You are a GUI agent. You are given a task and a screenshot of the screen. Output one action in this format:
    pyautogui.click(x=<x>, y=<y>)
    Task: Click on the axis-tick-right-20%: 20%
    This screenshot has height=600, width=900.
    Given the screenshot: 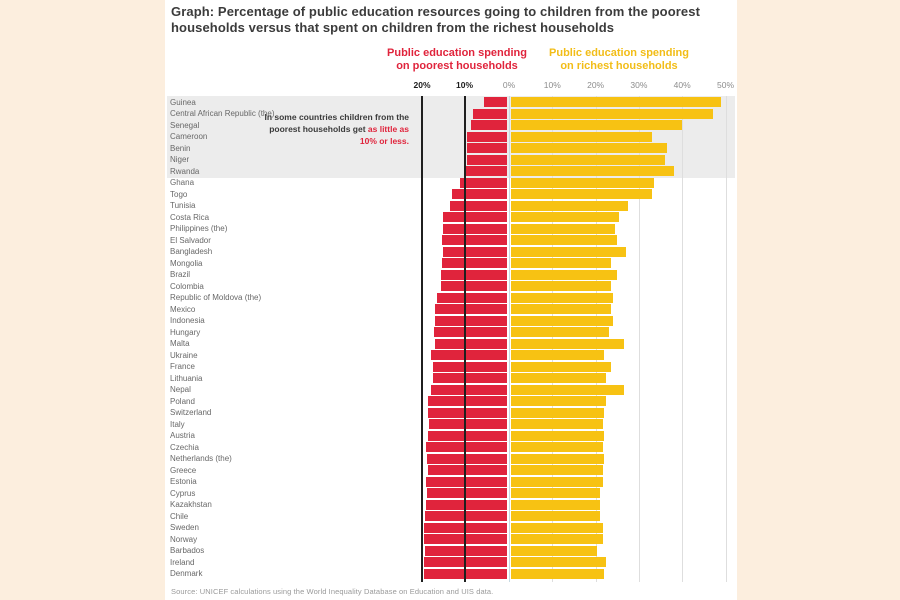 What is the action you would take?
    pyautogui.click(x=596, y=85)
    